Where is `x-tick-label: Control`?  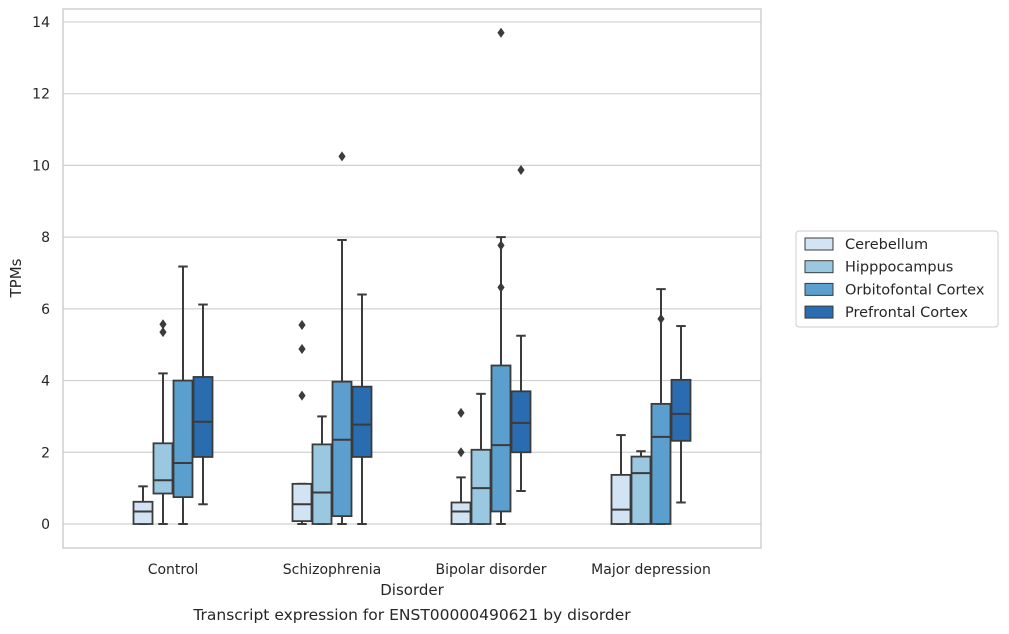
x-tick-label: Control is located at coordinates (173, 570).